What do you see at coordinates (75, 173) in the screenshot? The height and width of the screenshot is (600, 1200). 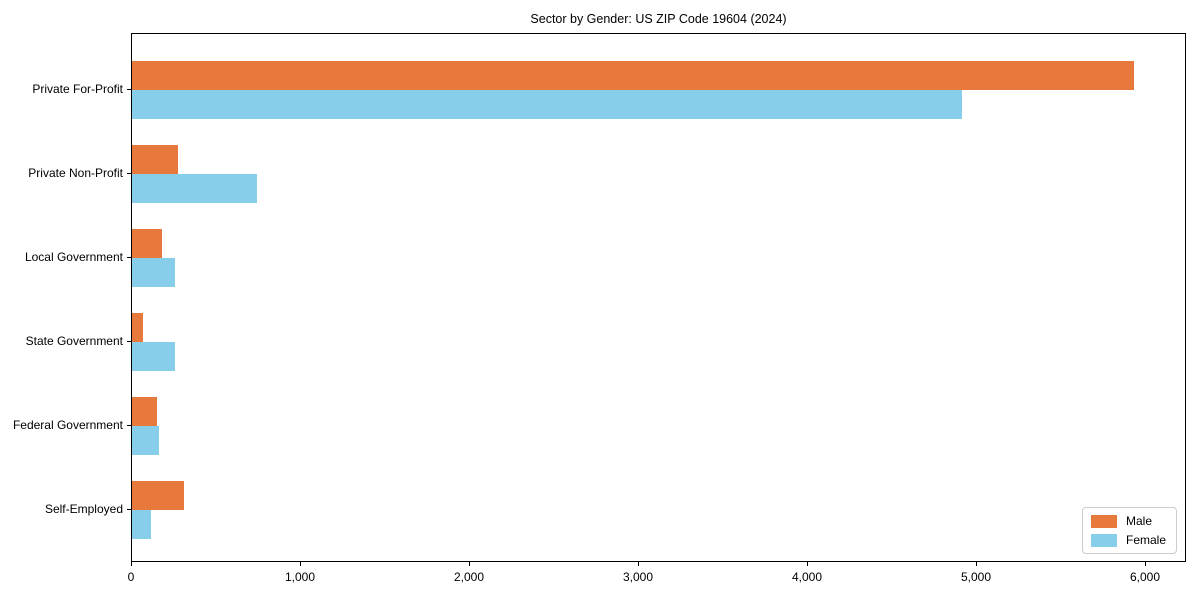 I see `y-tick-label-private-non-profit: Private Non-Profit` at bounding box center [75, 173].